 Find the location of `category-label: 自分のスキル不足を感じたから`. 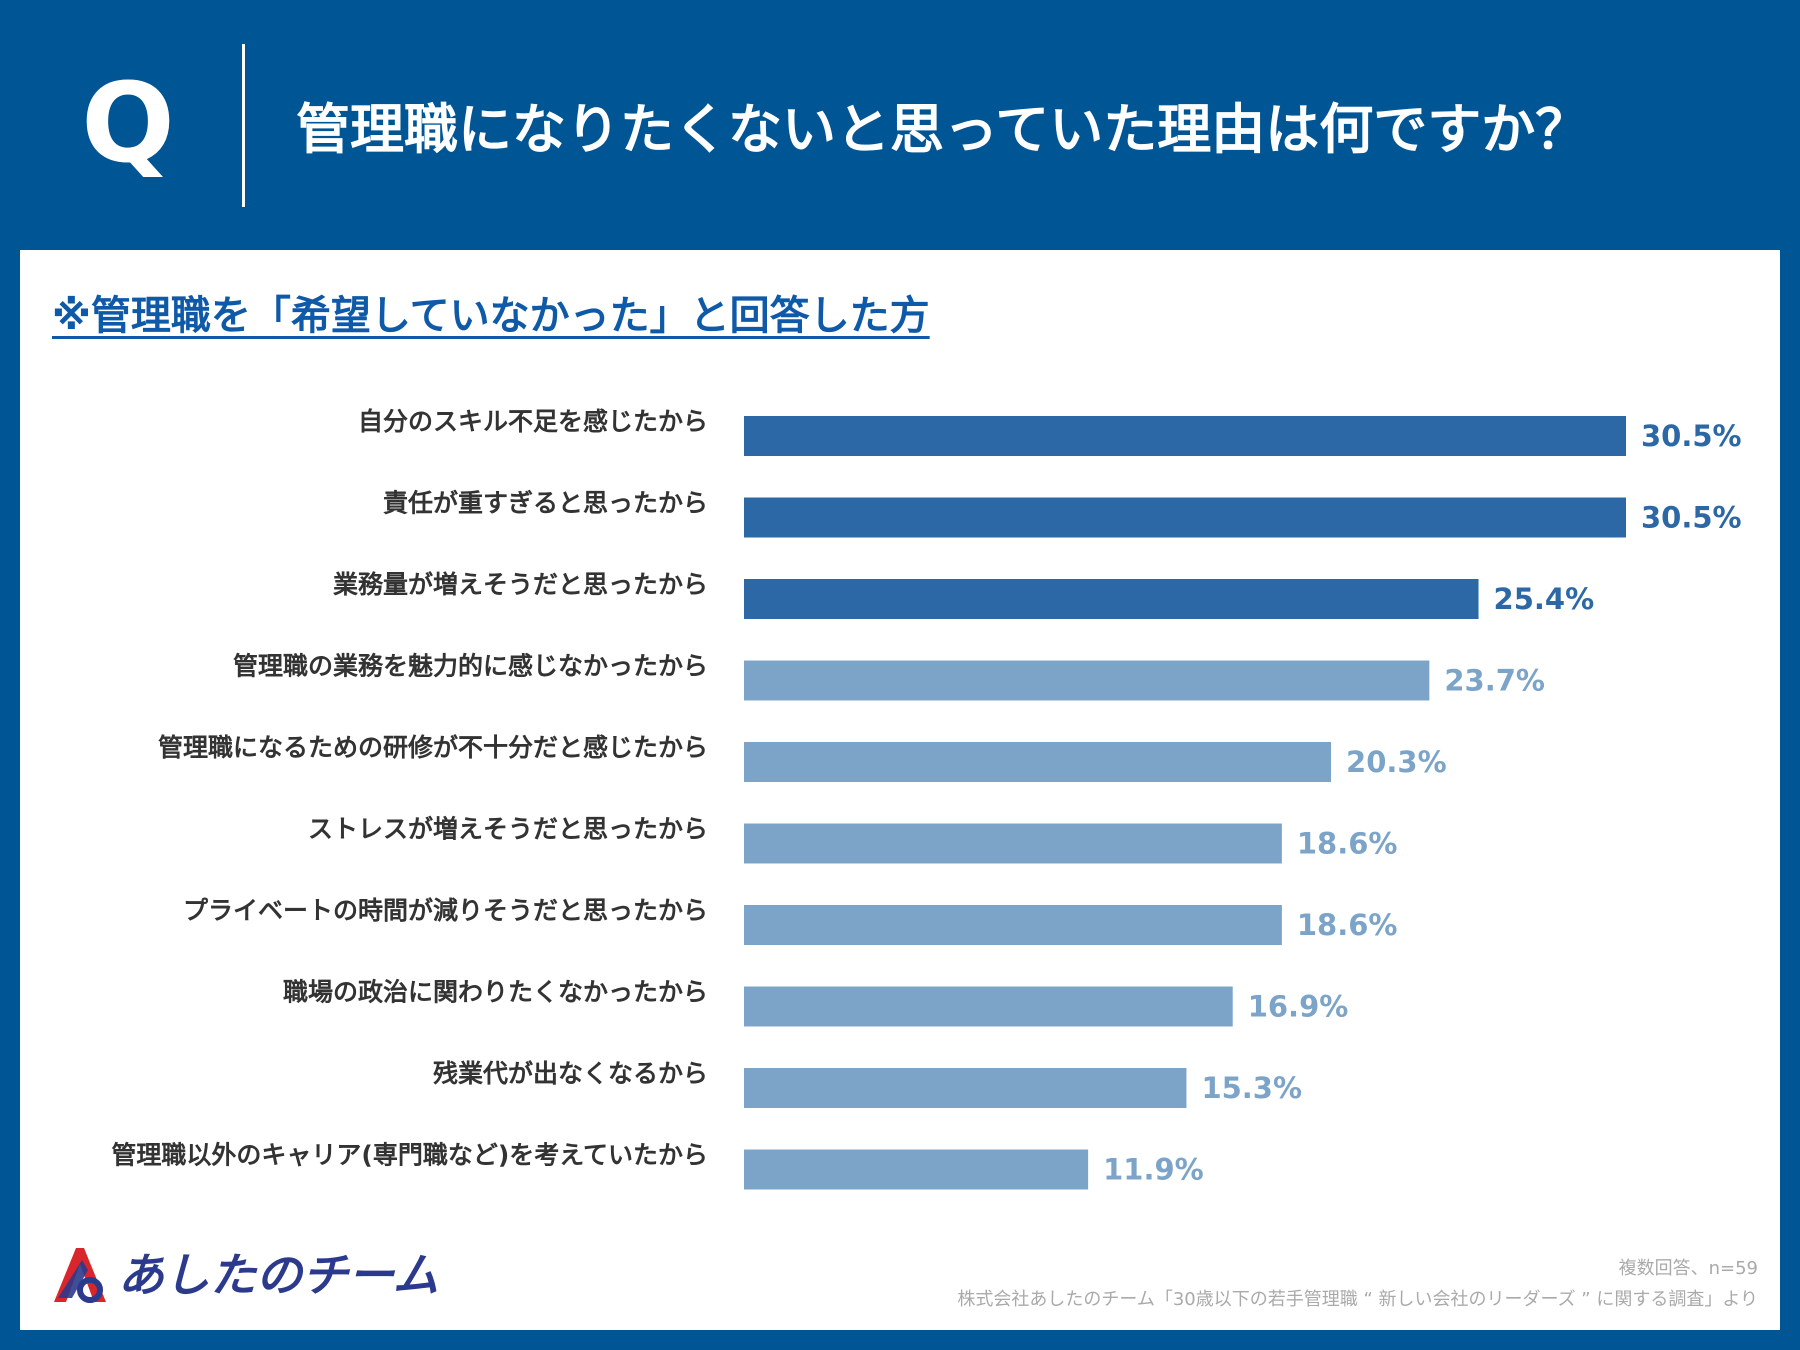

category-label: 自分のスキル不足を感じたから is located at coordinates (533, 421).